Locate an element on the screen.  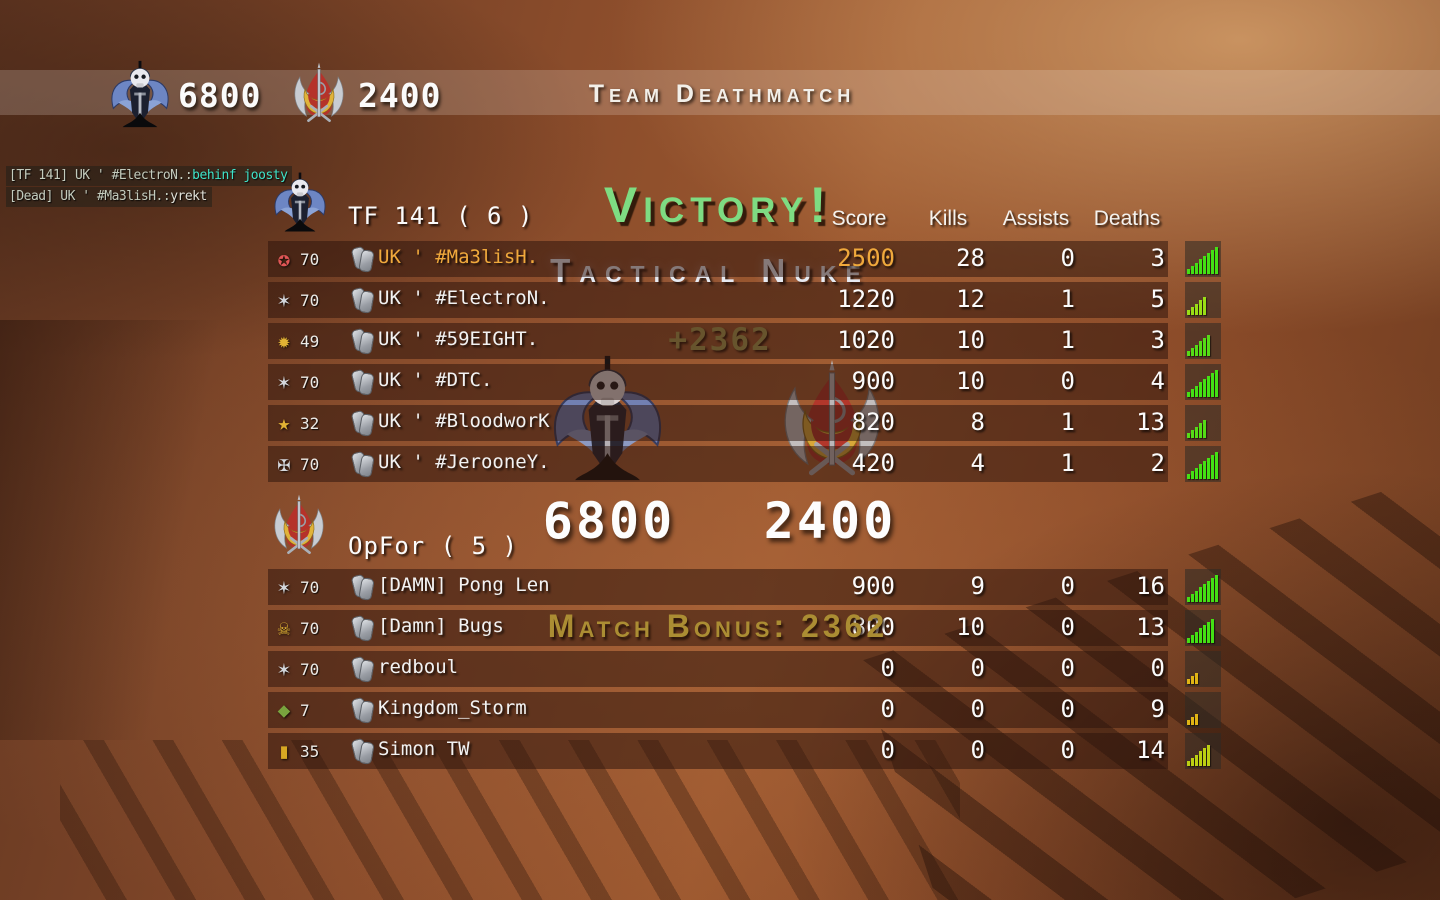
team1-score-topbar: 6800 is located at coordinates (220, 95).